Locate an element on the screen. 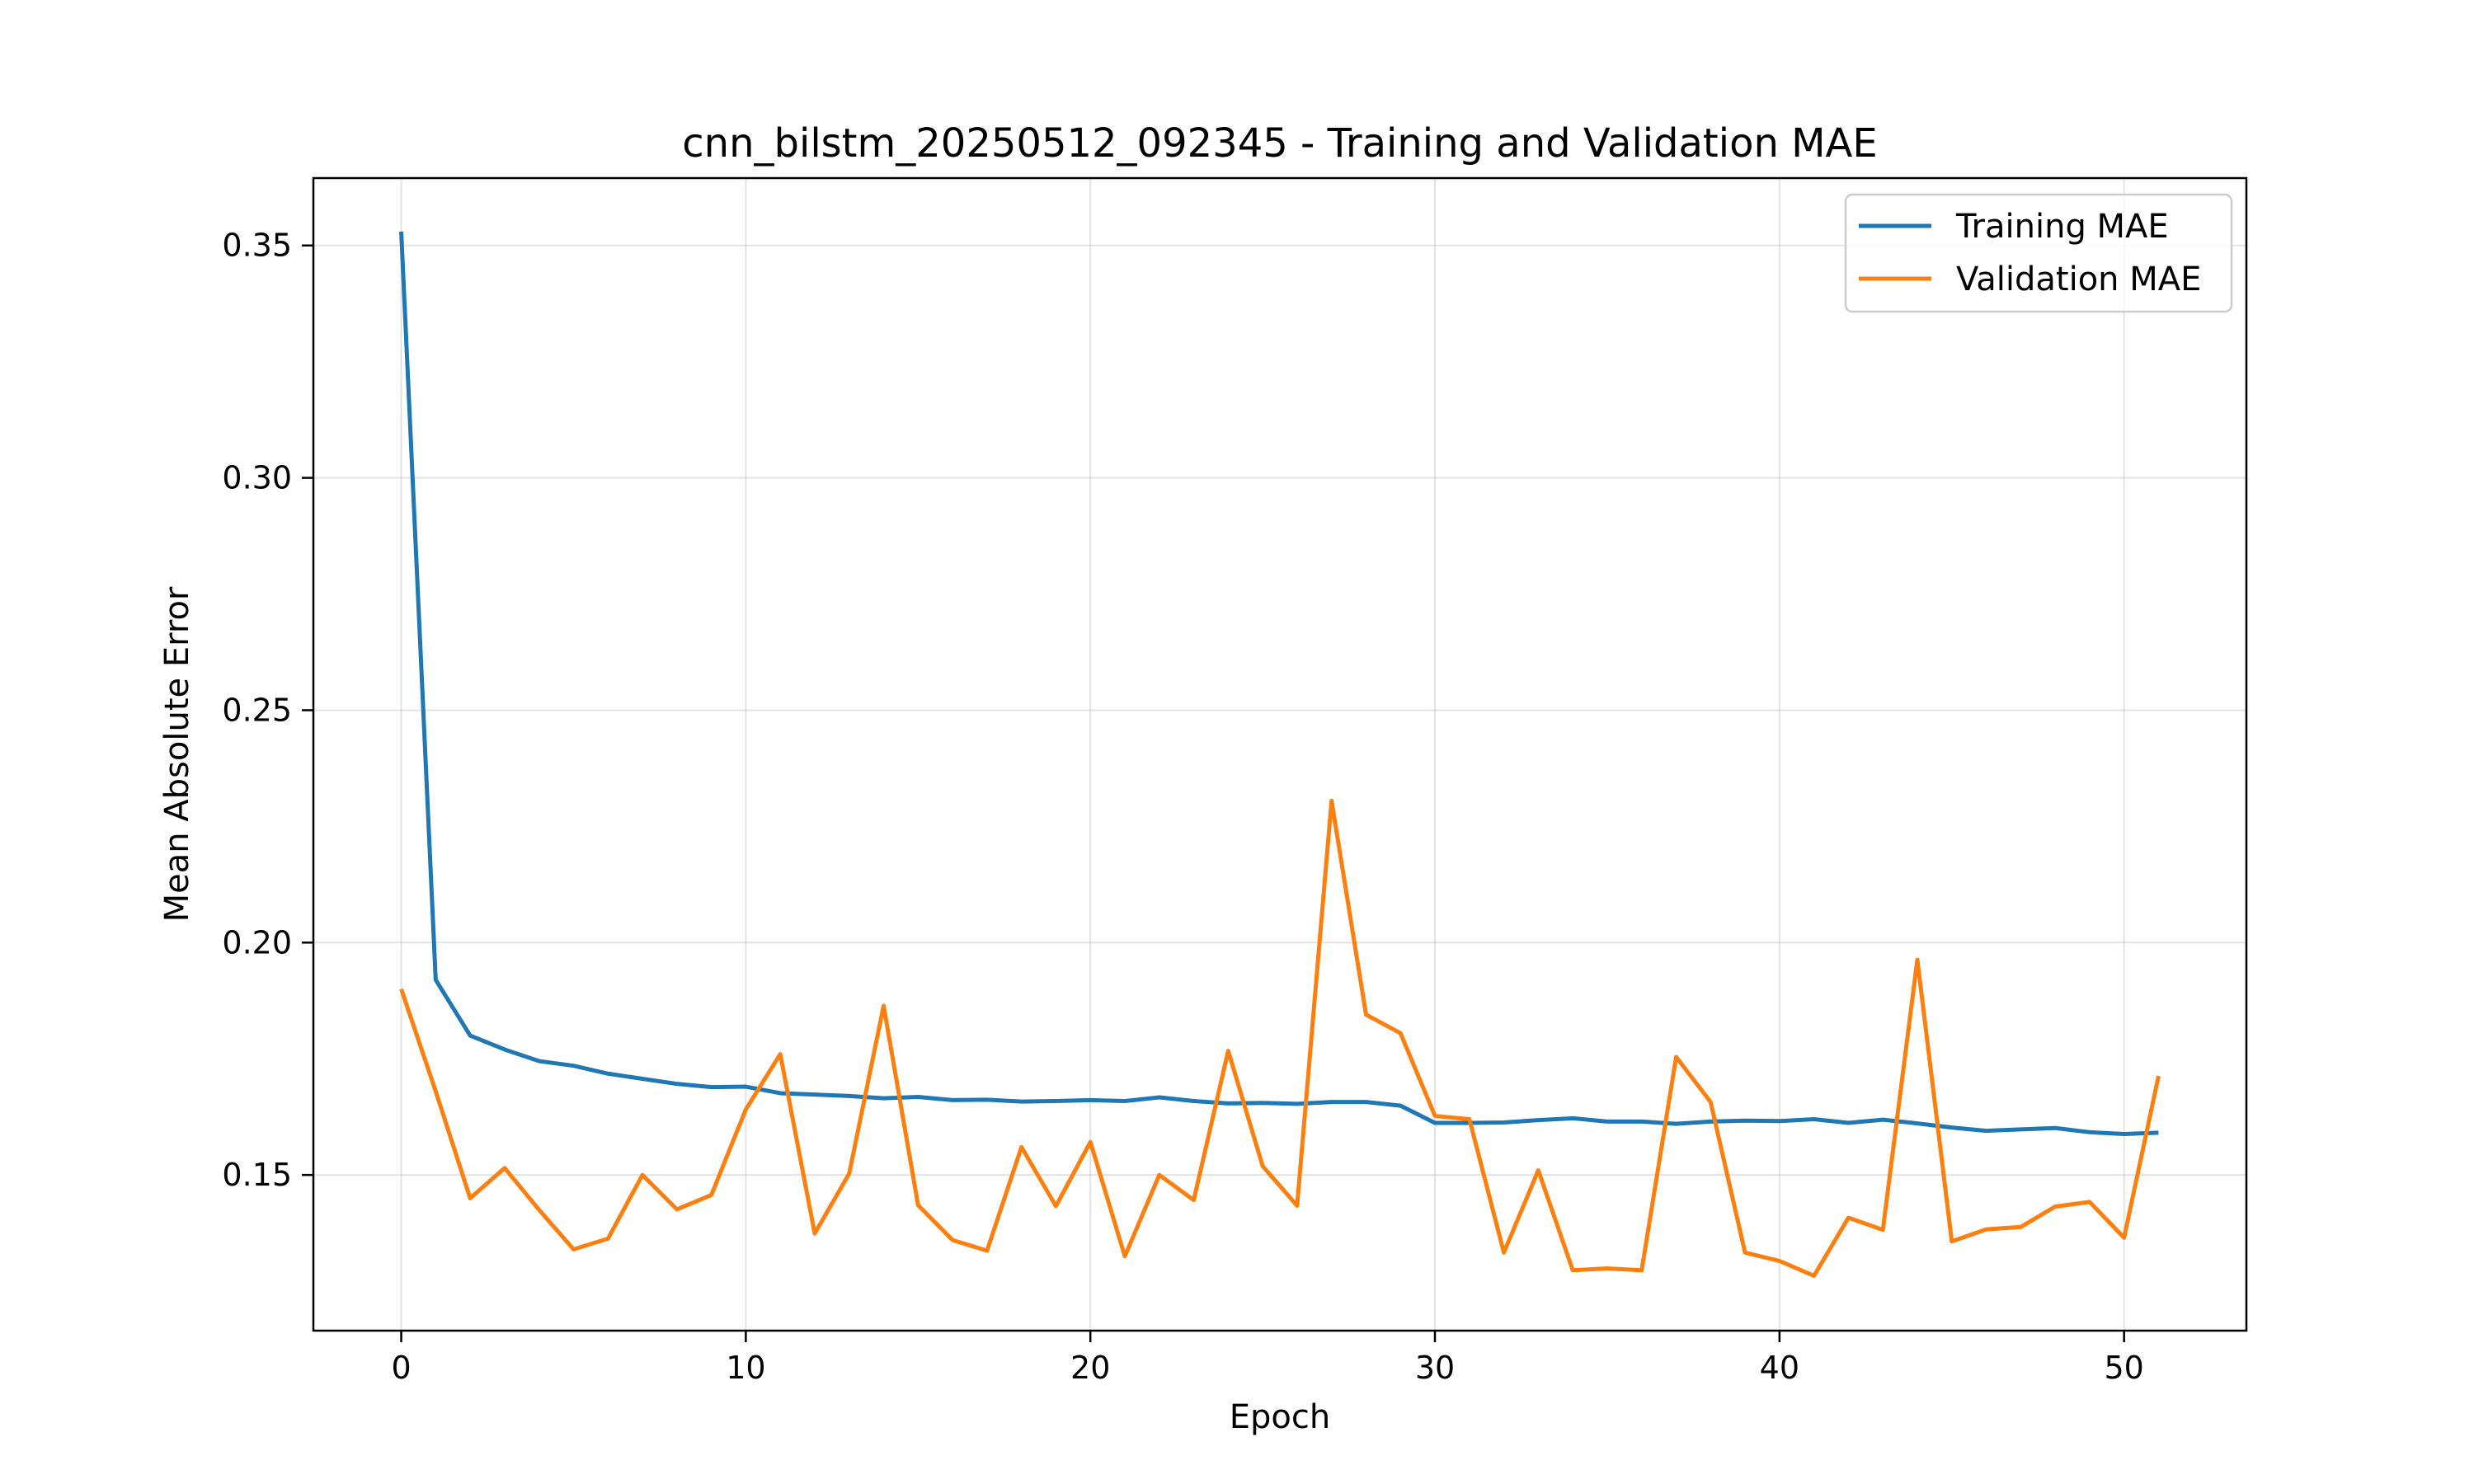 This screenshot has height=1484, width=2474. y-tick-label: 0.20 is located at coordinates (257, 942).